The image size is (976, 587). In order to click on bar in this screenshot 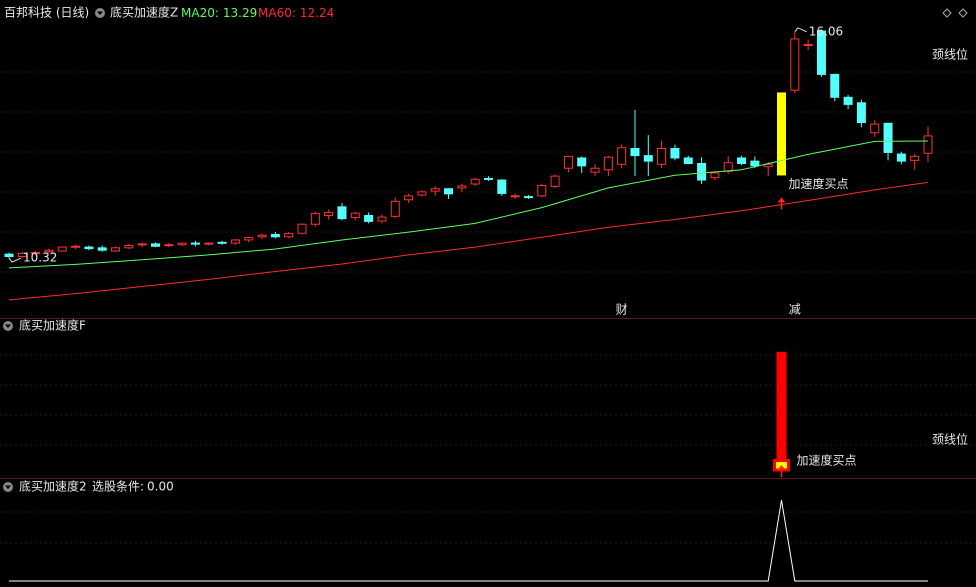, I will do `click(781, 410)`.